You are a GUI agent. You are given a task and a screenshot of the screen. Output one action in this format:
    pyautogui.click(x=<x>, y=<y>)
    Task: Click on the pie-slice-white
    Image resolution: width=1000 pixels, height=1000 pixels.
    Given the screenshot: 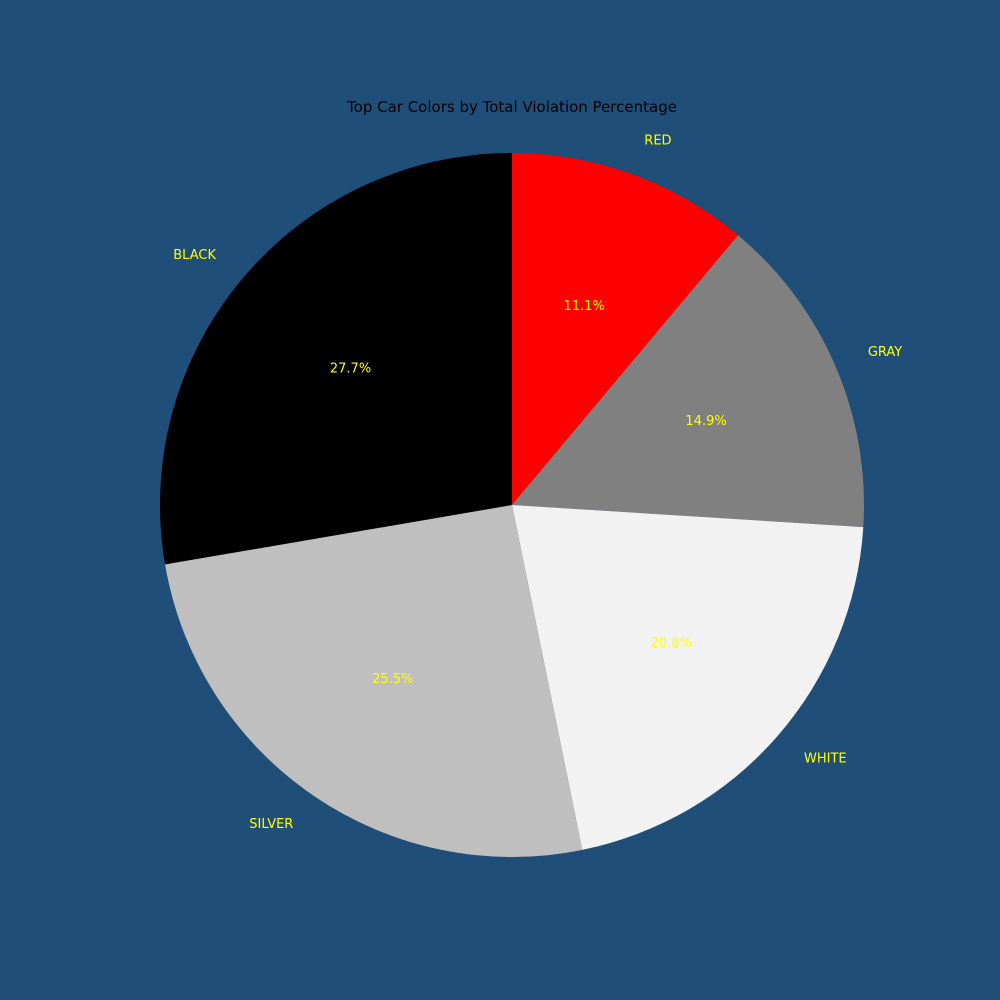 What is the action you would take?
    pyautogui.click(x=688, y=677)
    